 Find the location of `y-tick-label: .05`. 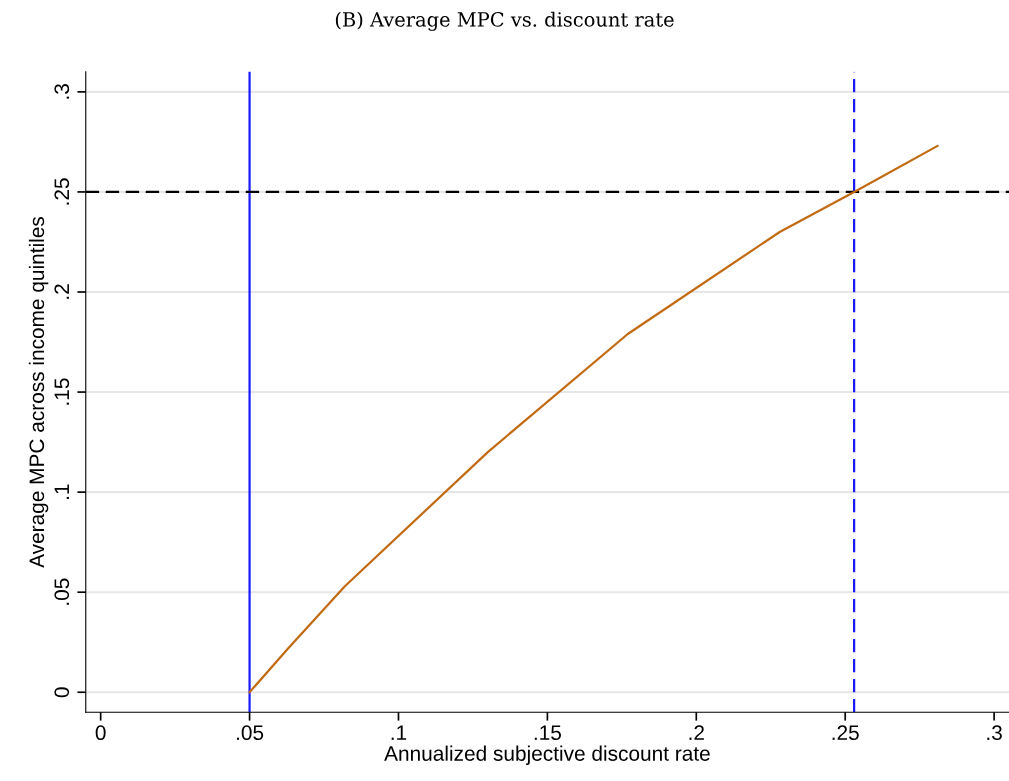

y-tick-label: .05 is located at coordinates (62, 591).